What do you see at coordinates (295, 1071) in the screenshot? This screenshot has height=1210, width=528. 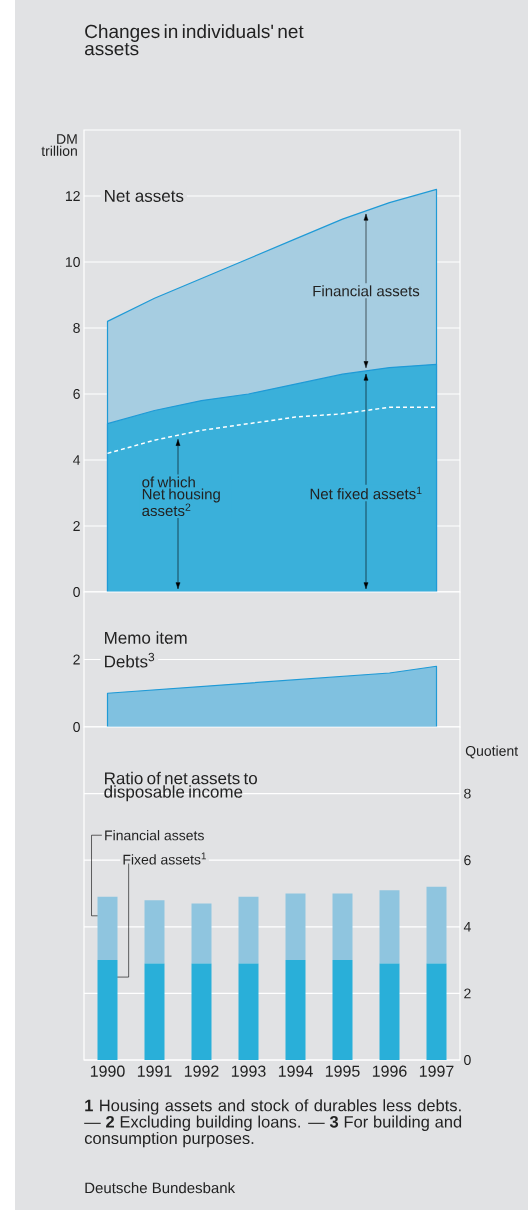 I see `x-tick-label: 1994` at bounding box center [295, 1071].